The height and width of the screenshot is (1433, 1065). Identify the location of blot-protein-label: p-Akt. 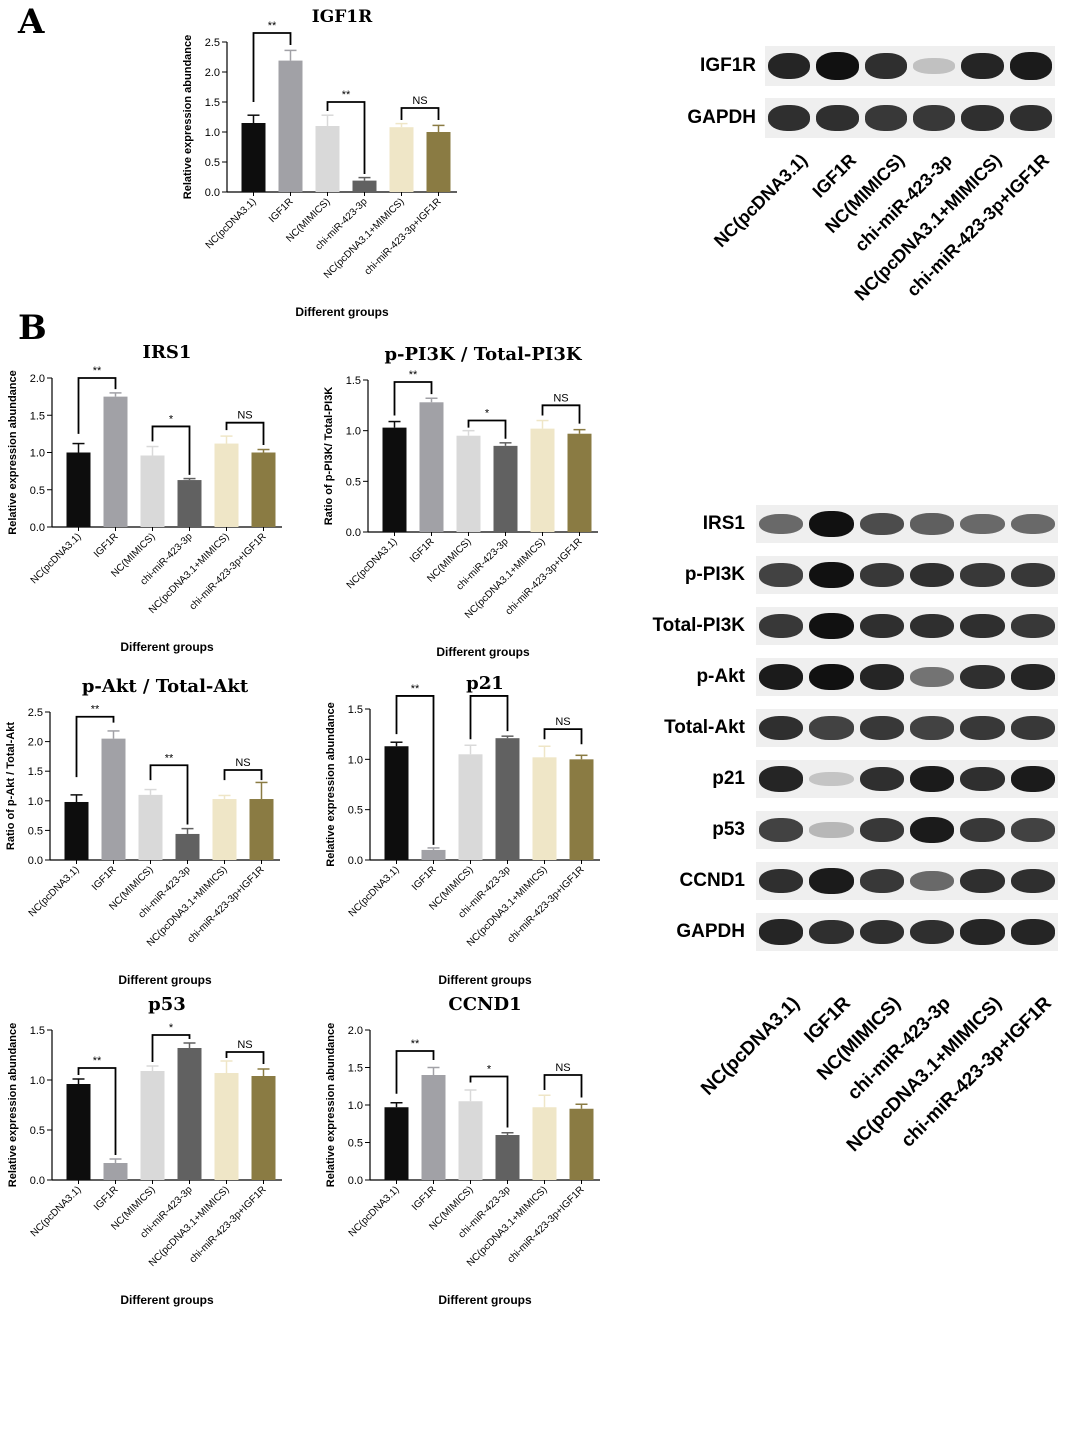
(720, 676).